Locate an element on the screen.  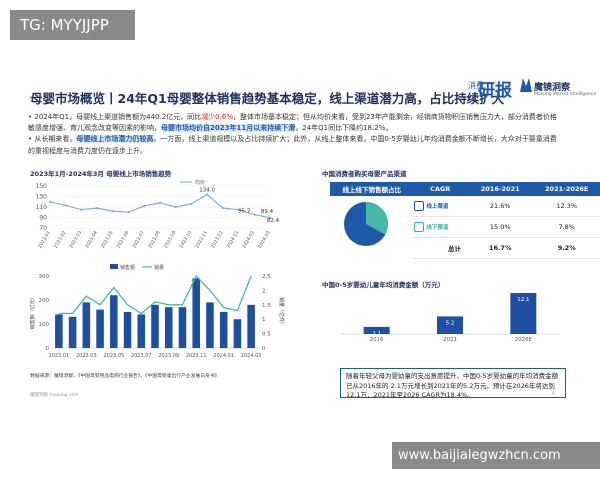
x-tick-label: 2024.02 is located at coordinates (248, 240).